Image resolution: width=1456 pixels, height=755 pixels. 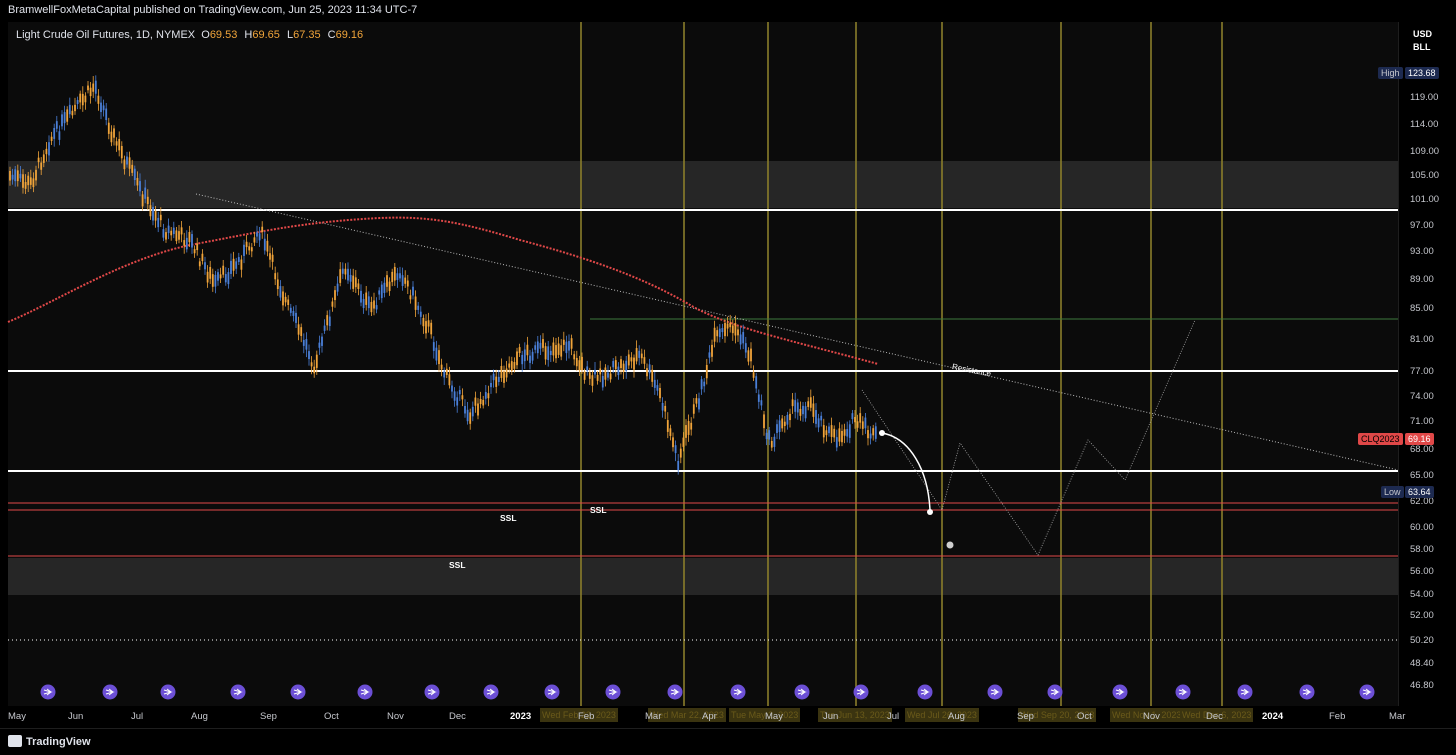 I want to click on symbol-badge-value: 69.16, so click(x=1419, y=439).